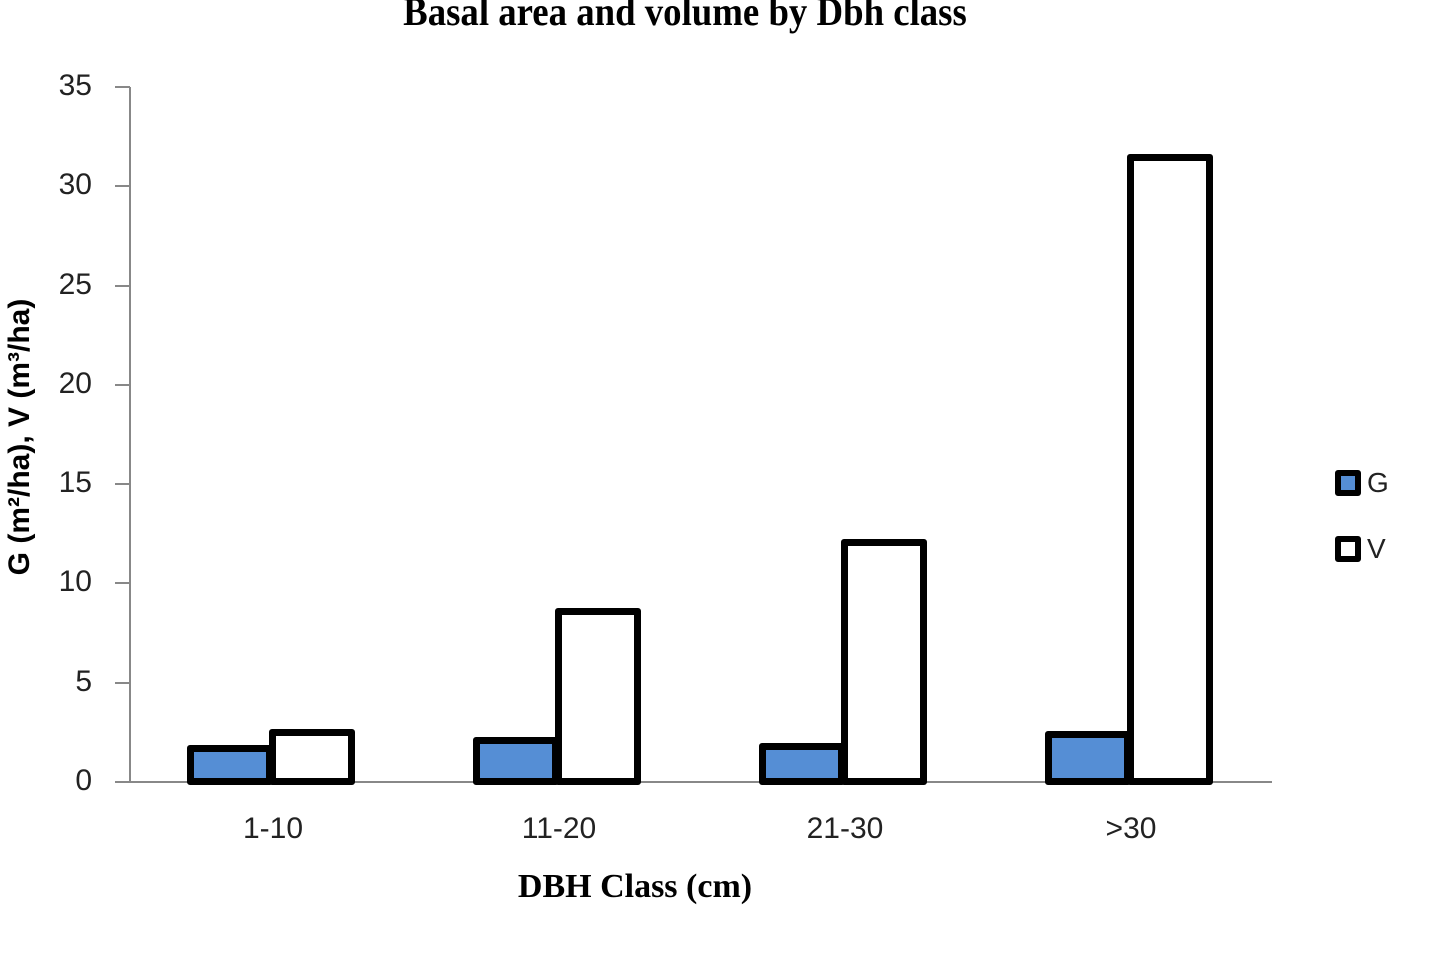 This screenshot has height=977, width=1437. I want to click on y-tick-label: 25, so click(75, 284).